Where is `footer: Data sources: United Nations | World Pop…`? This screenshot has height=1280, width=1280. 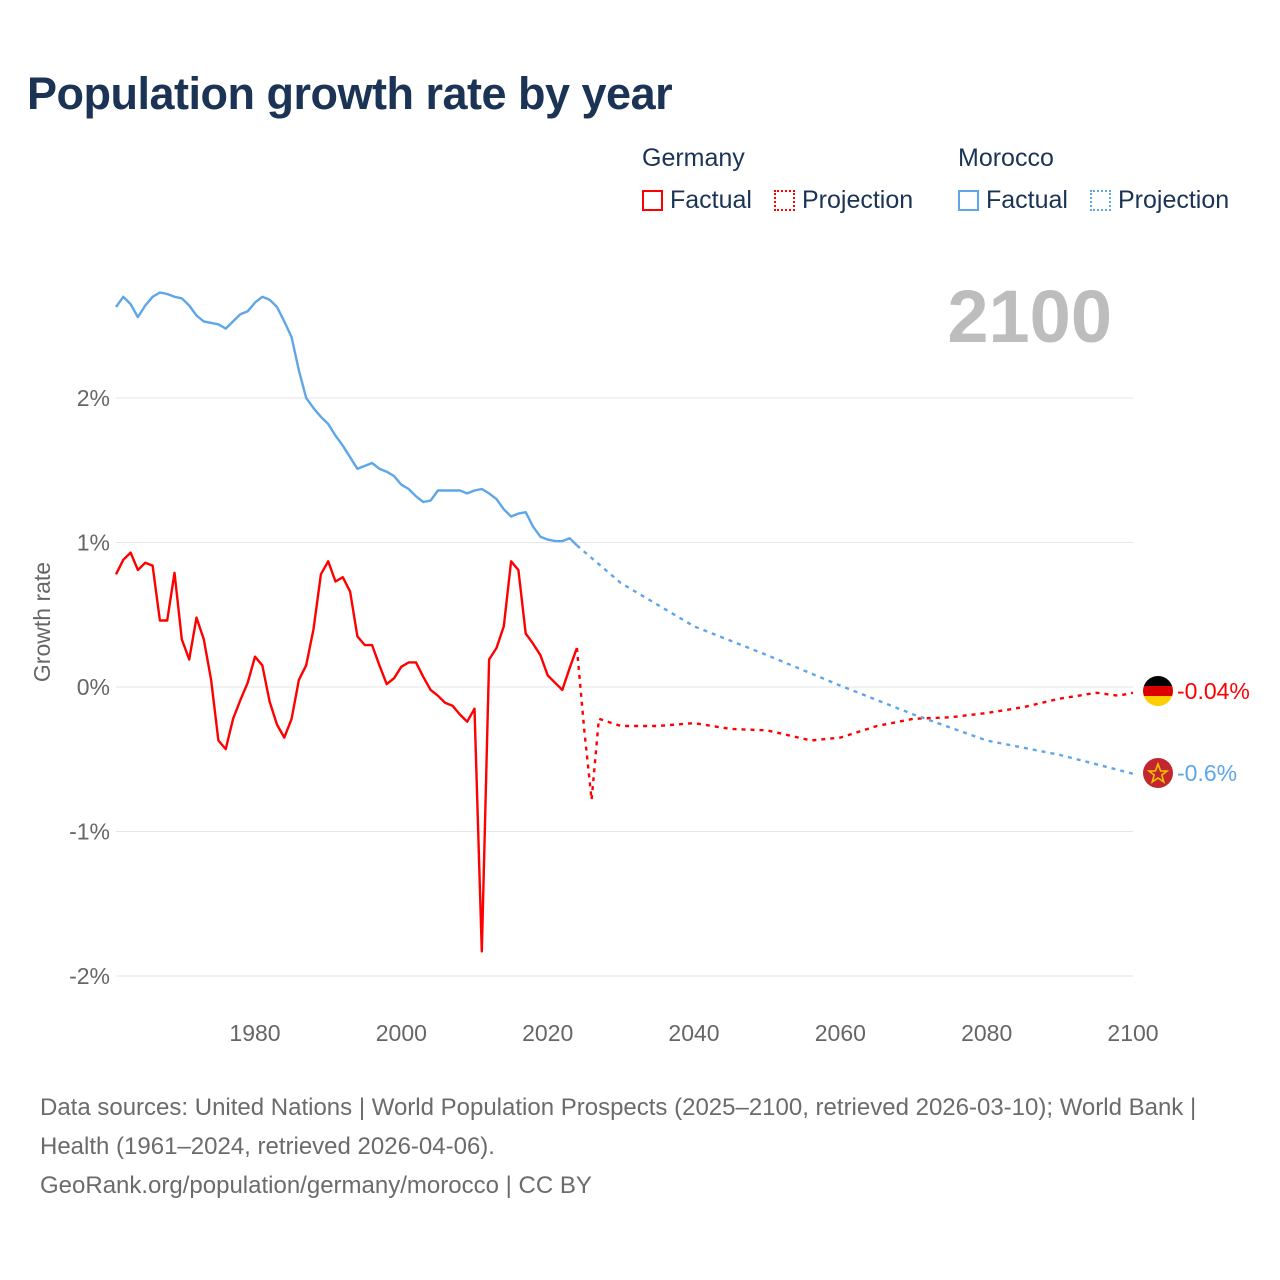
footer: Data sources: United Nations | World Pop… is located at coordinates (640, 1146).